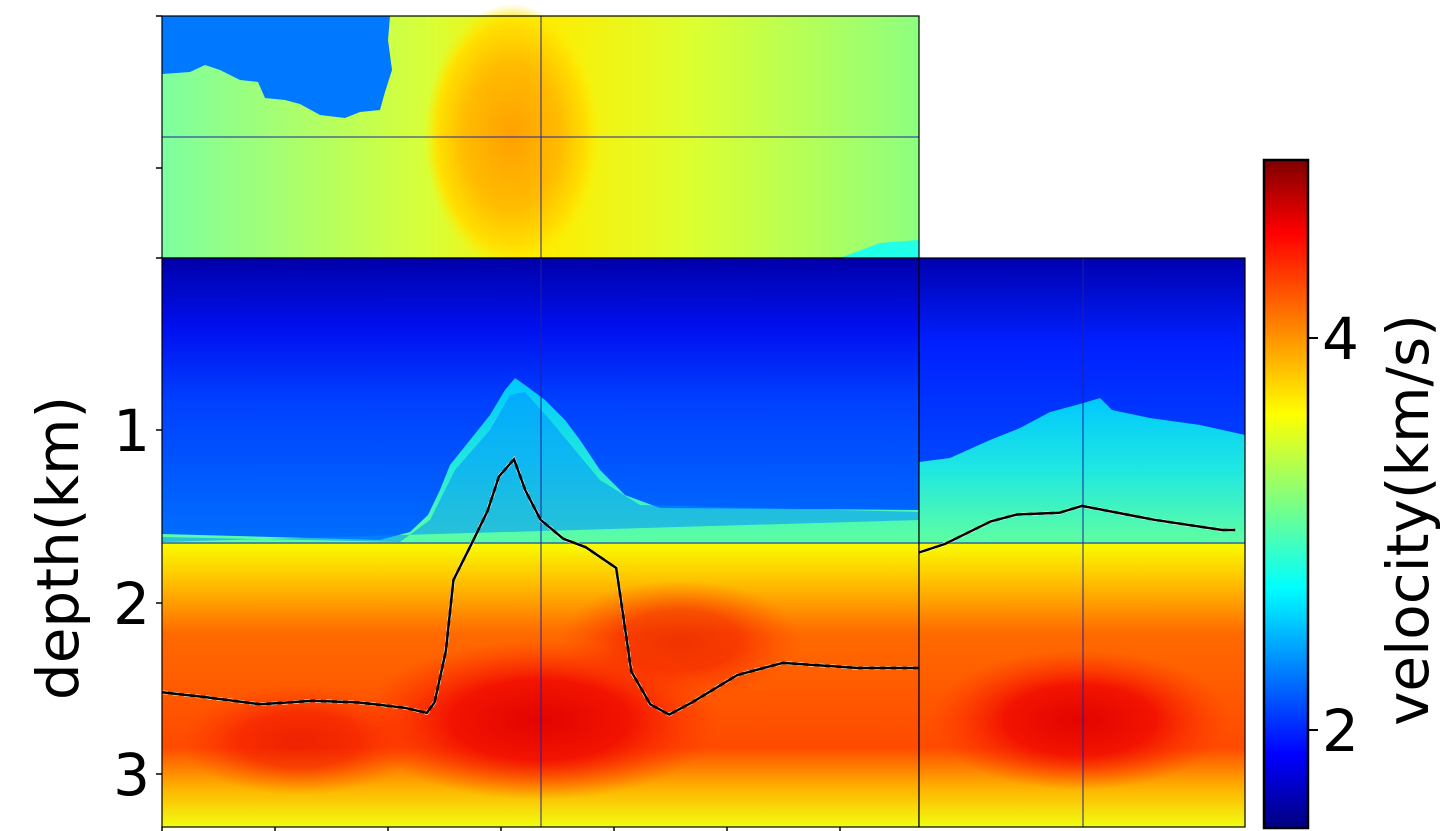  I want to click on colorbar-frame, so click(1286, 494).